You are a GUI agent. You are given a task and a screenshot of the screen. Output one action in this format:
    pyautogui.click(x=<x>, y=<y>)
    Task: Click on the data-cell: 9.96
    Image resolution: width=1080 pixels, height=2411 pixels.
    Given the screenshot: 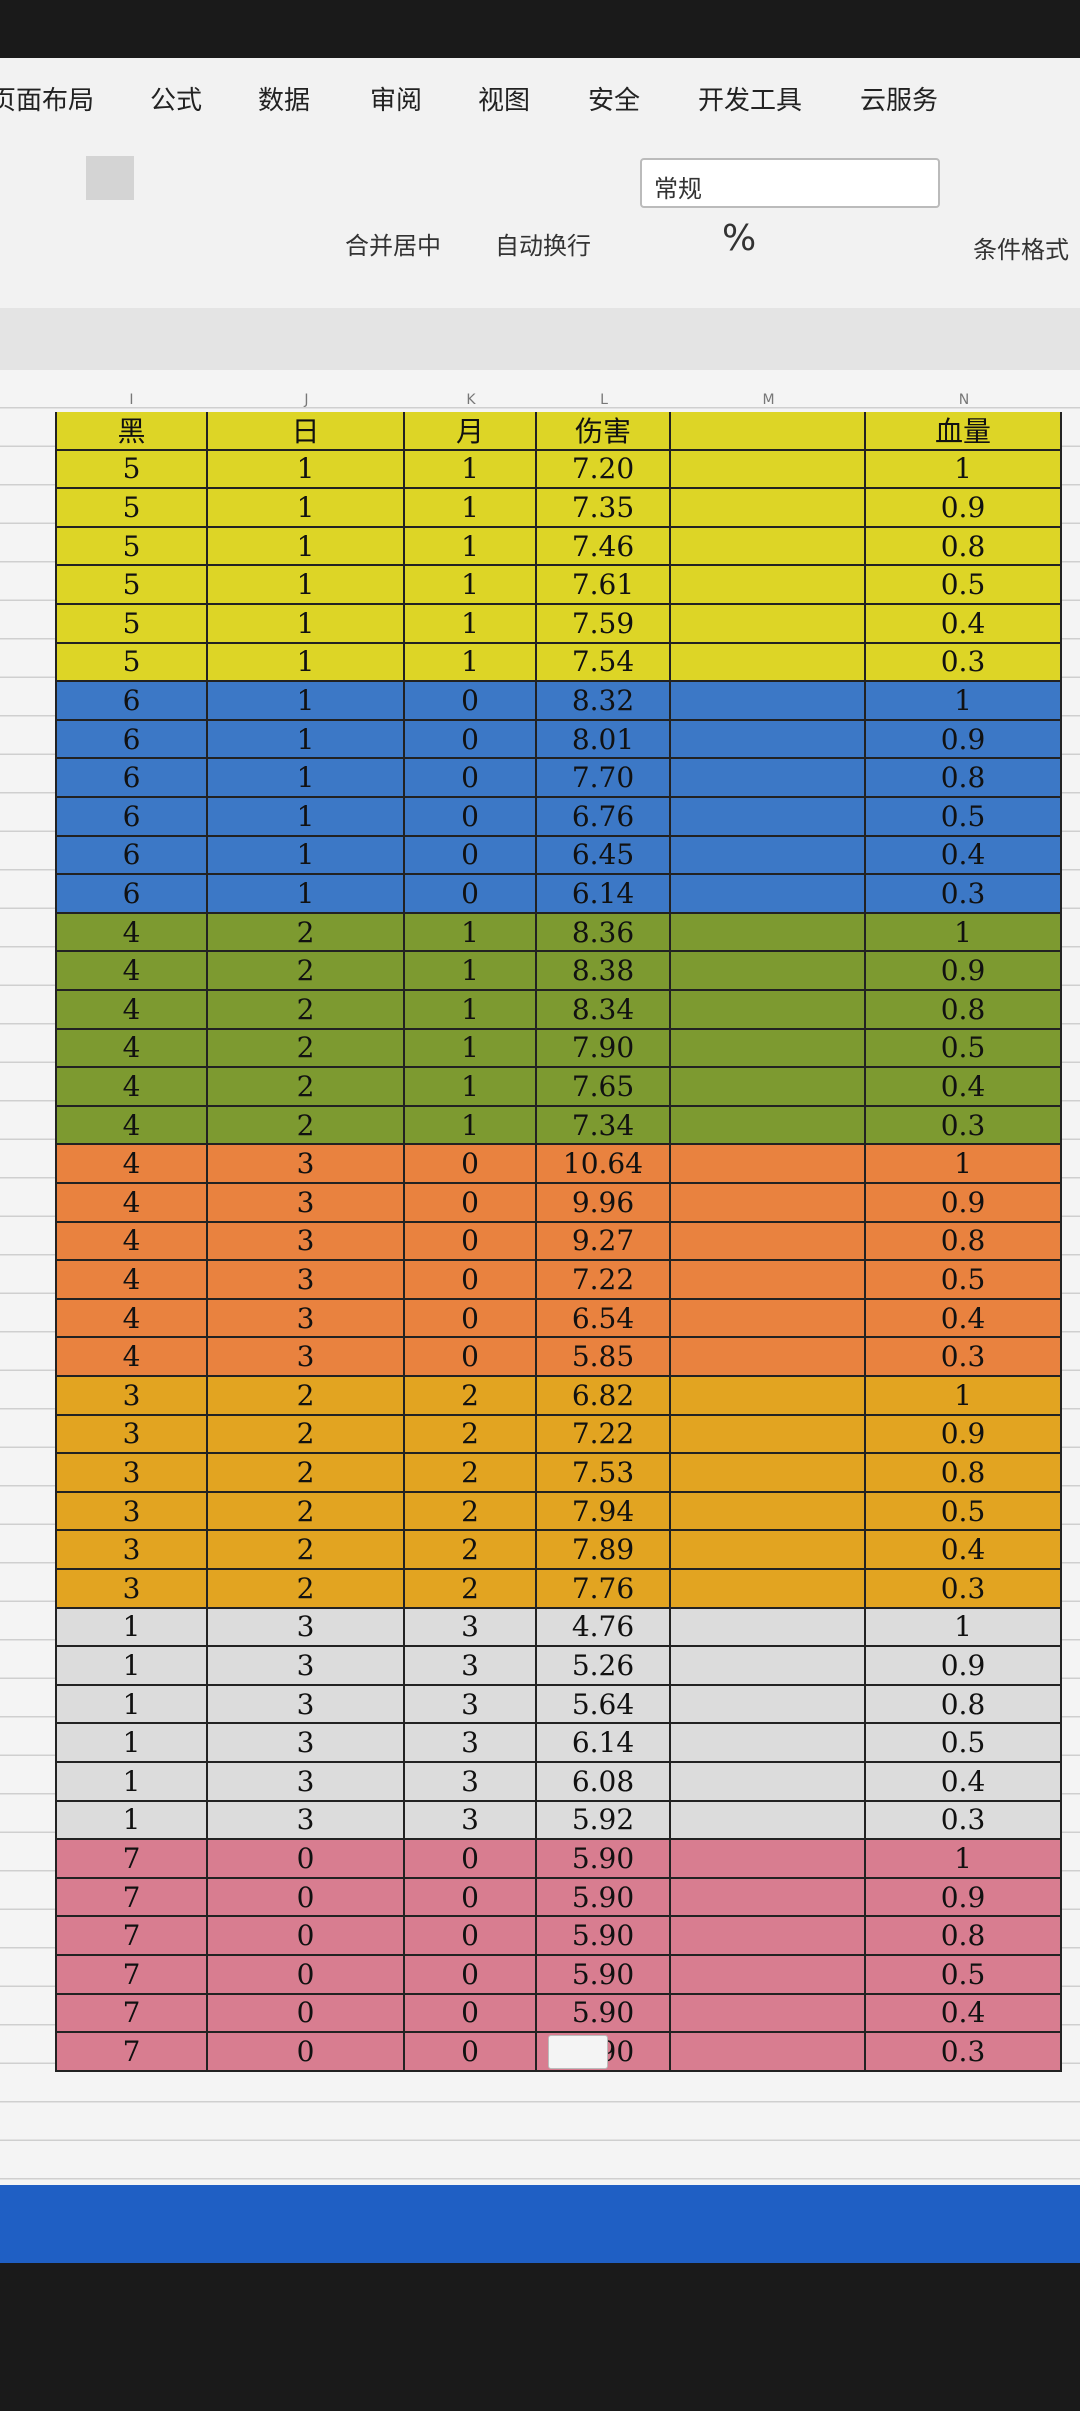 What is the action you would take?
    pyautogui.click(x=604, y=1203)
    